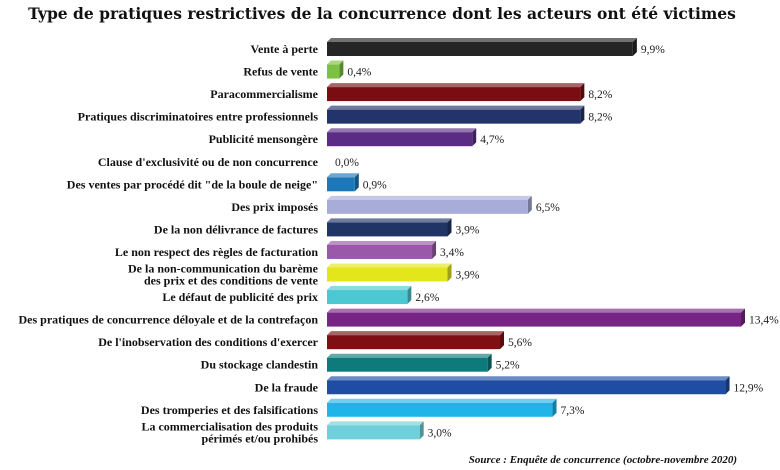 The height and width of the screenshot is (470, 780). I want to click on value-label: 3,4%, so click(452, 253).